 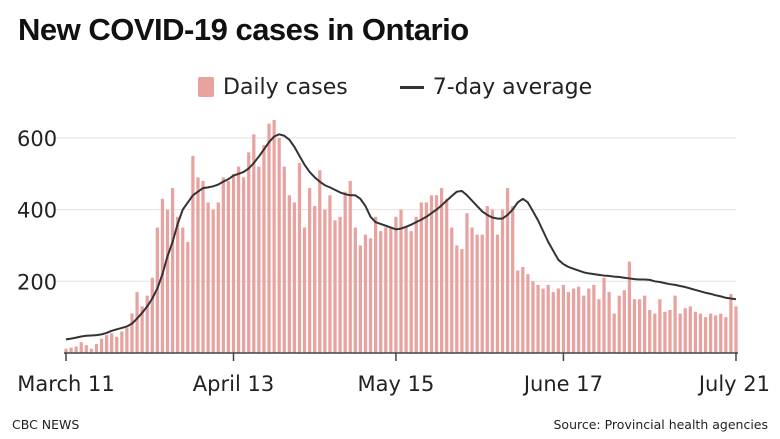 I want to click on footer-credit: CBC NEWS, so click(x=46, y=424).